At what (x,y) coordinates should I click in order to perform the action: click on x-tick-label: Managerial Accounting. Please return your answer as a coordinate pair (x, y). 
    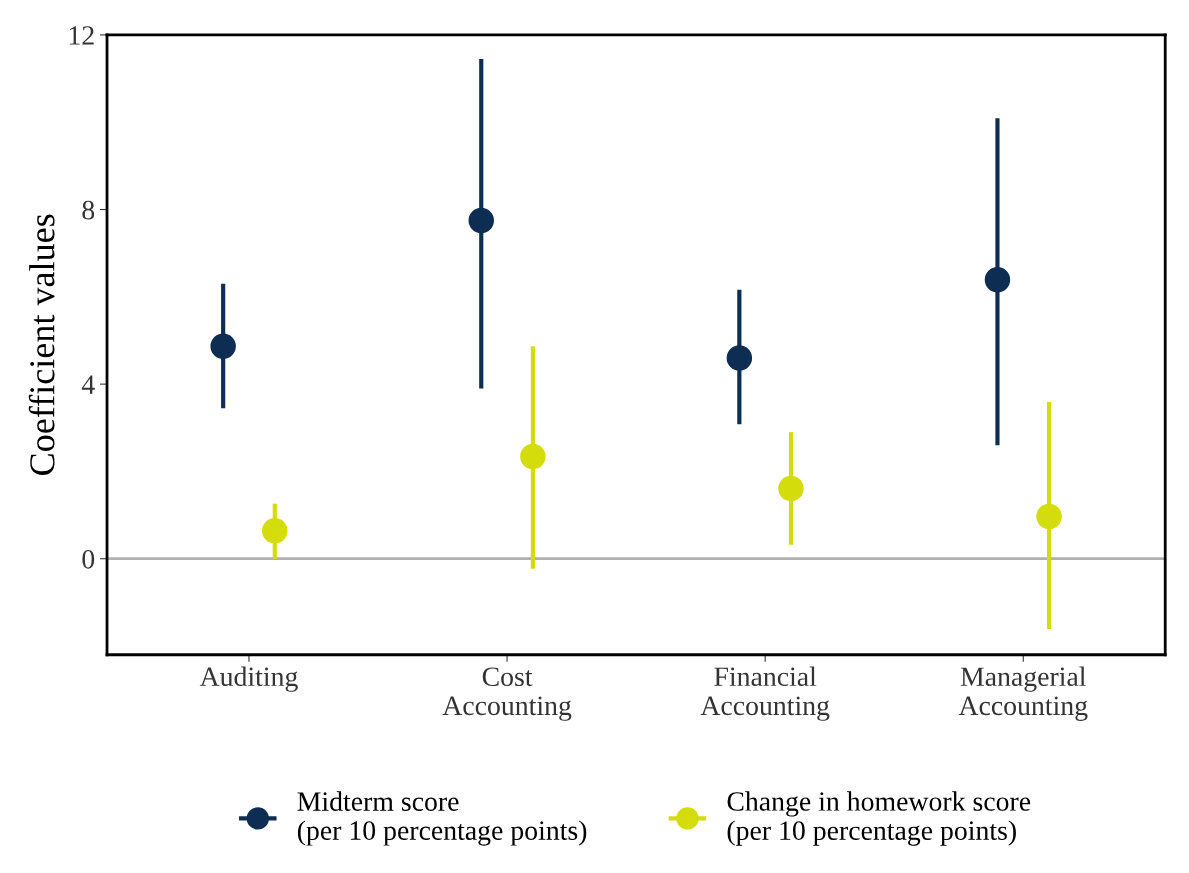
    Looking at the image, I should click on (1023, 693).